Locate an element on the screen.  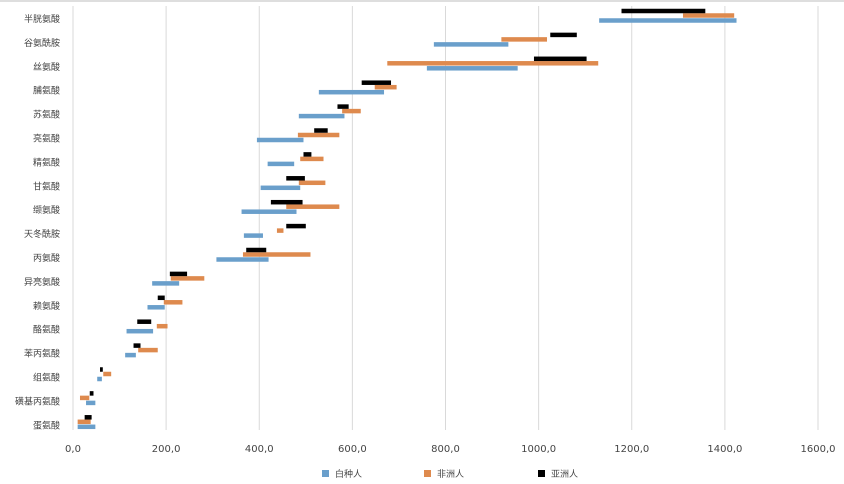
legend-label: 非洲人 is located at coordinates (451, 475).